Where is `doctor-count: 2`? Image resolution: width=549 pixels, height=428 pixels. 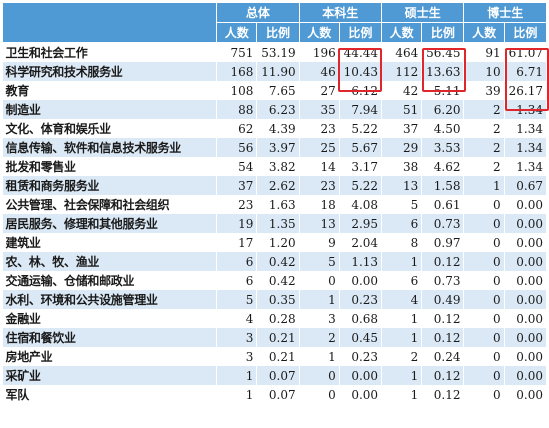 doctor-count: 2 is located at coordinates (484, 109).